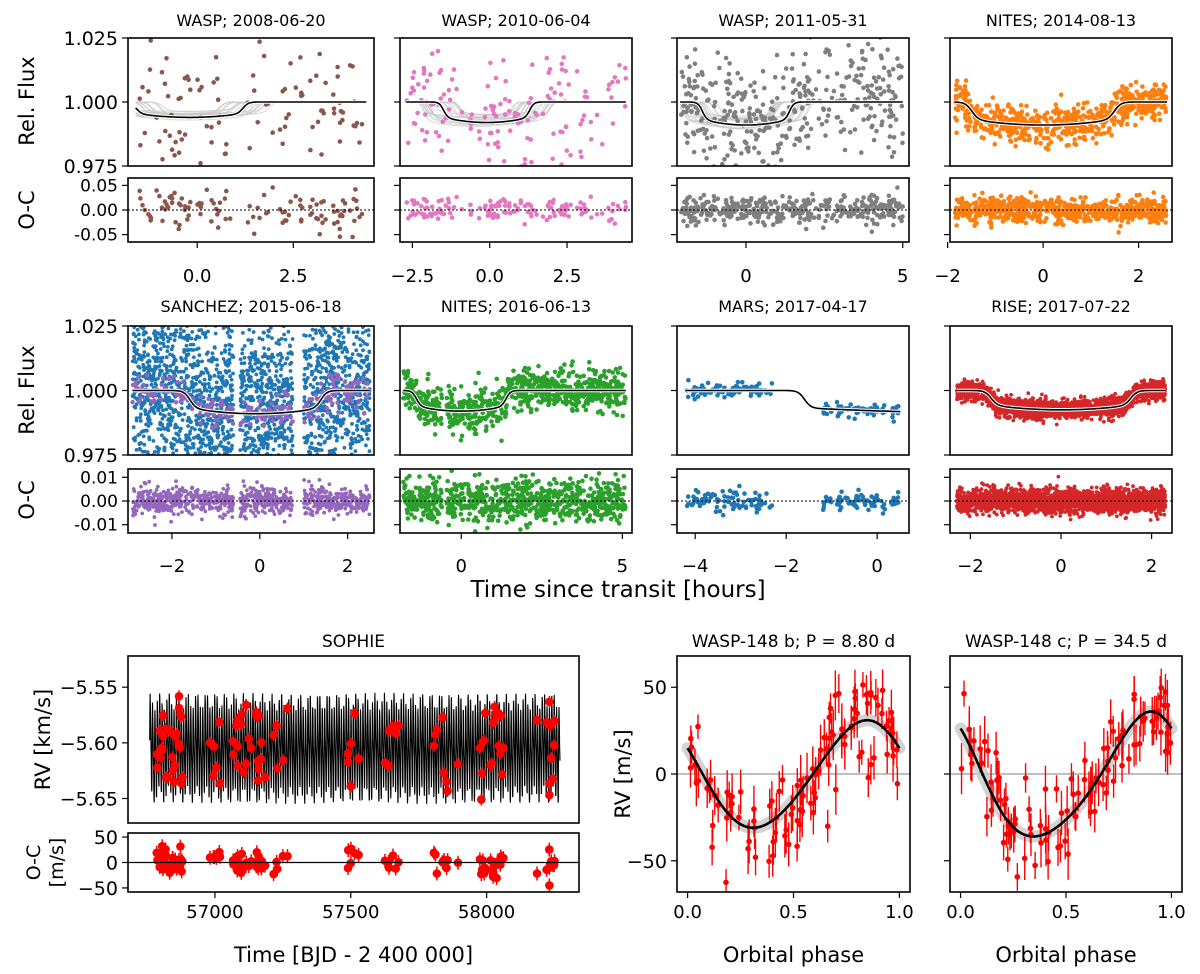 The image size is (1200, 974). Describe the element at coordinates (567, 276) in the screenshot. I see `x-tick-label: 2.5` at that location.